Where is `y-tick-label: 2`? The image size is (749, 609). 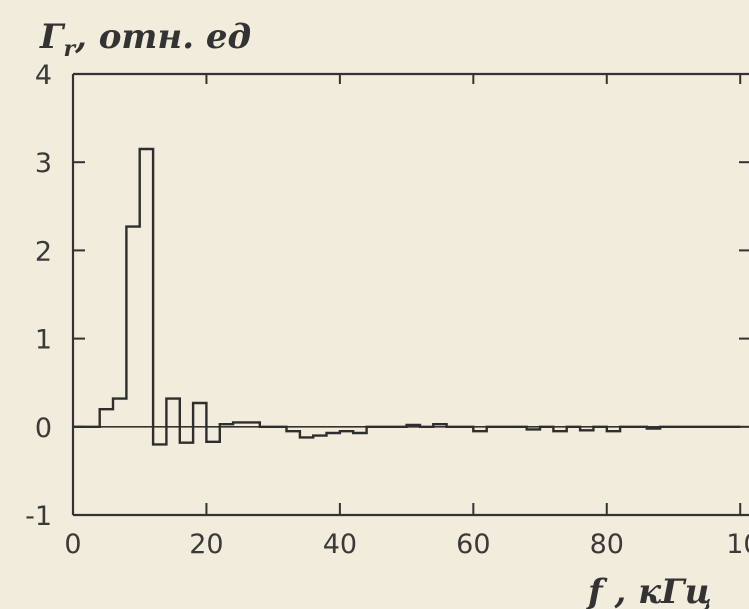 y-tick-label: 2 is located at coordinates (43, 251).